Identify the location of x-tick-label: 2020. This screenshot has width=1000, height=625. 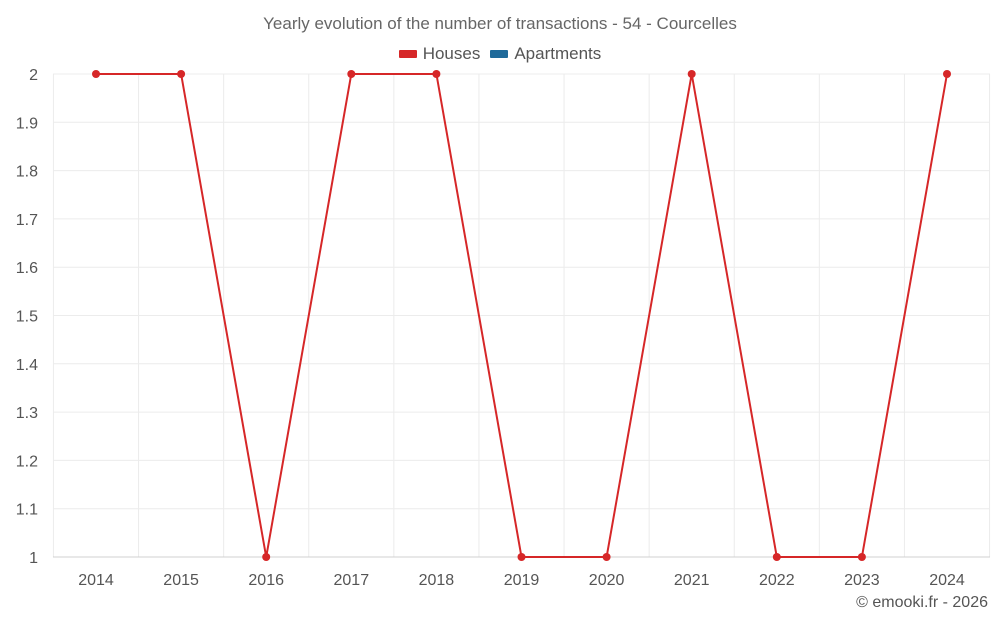
(607, 580).